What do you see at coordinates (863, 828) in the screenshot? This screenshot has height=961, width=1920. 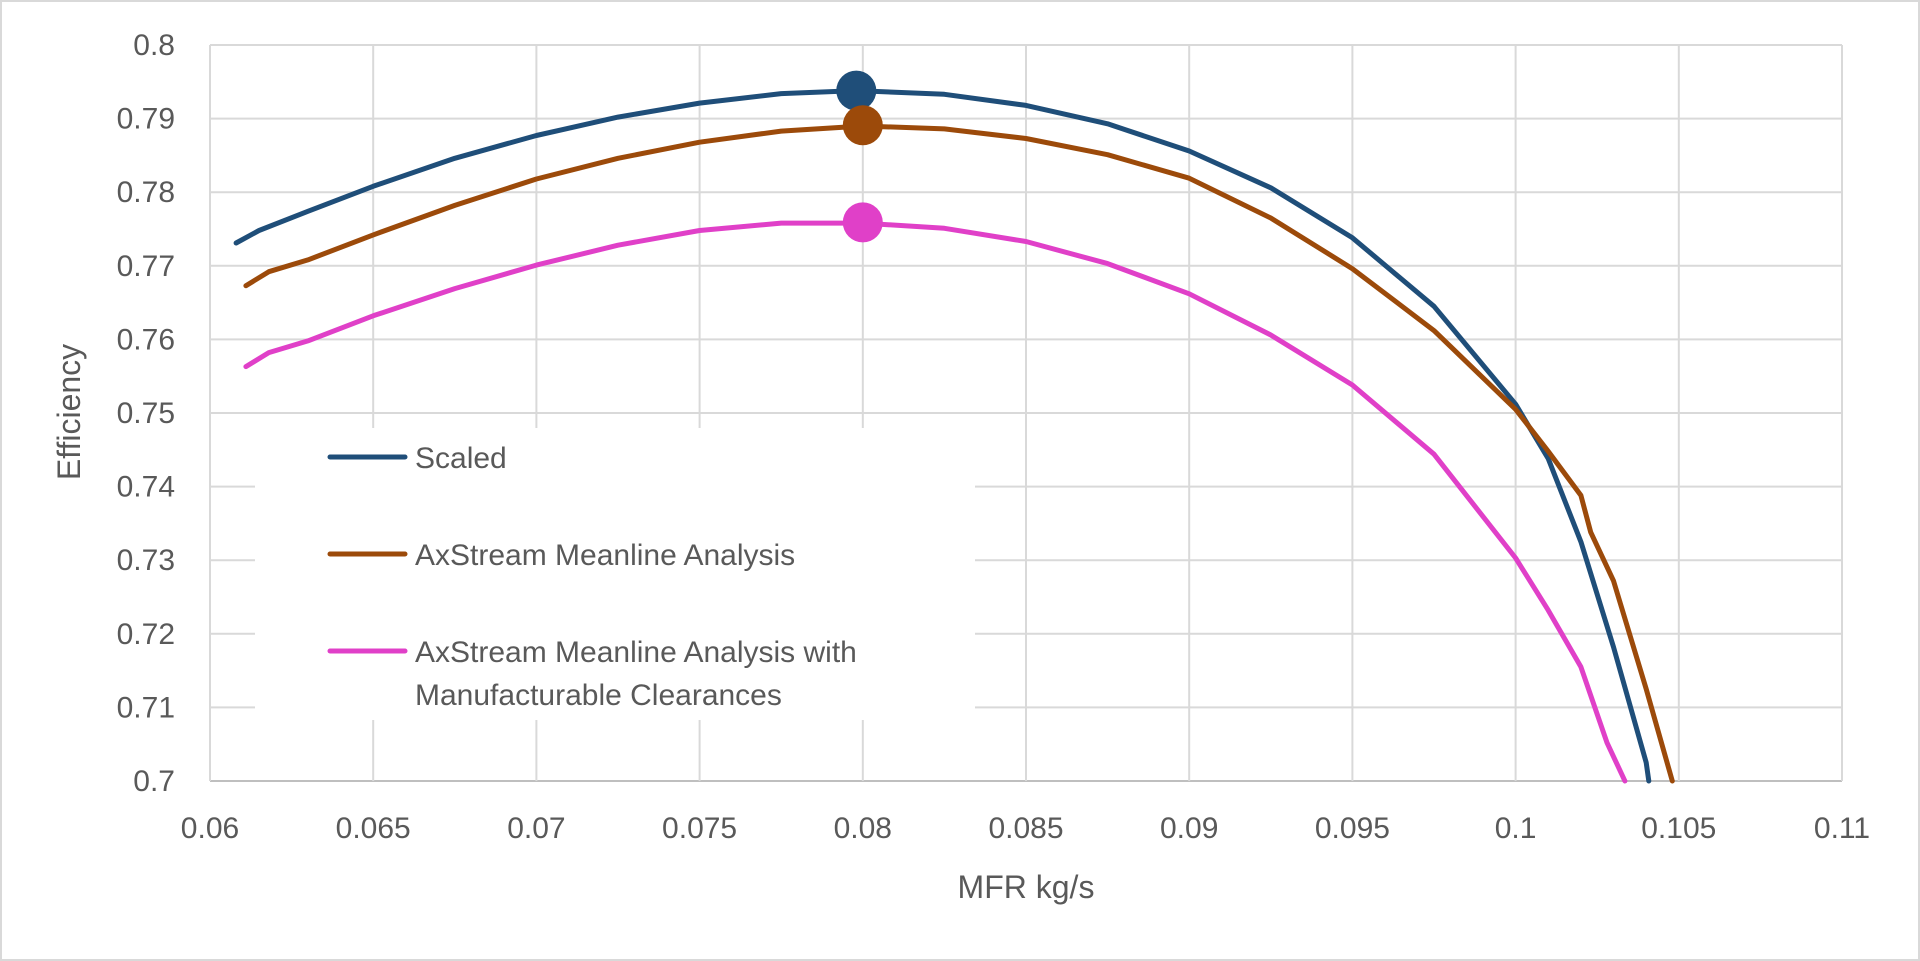 I see `x-tick-label: 0.08` at bounding box center [863, 828].